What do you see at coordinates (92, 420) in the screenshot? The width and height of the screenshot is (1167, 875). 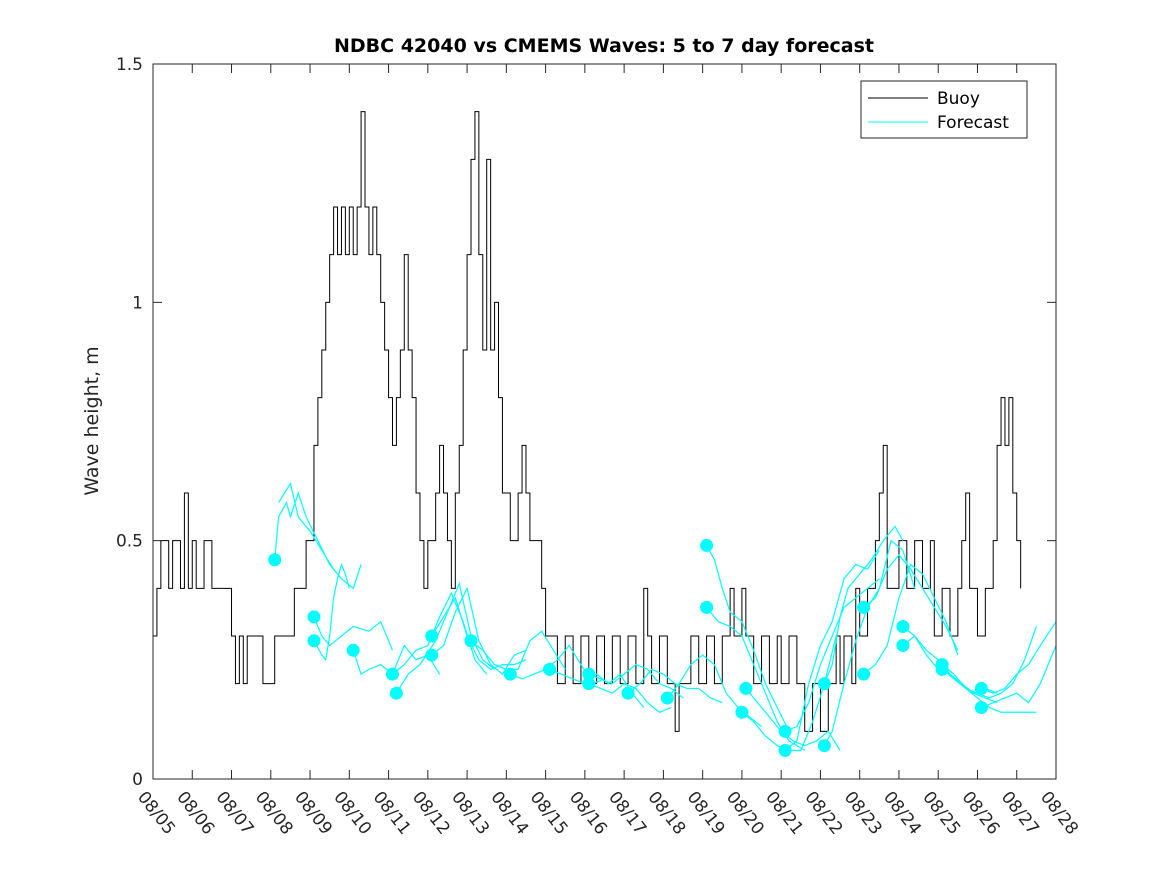 I see `y-axis-label: Wave height, m` at bounding box center [92, 420].